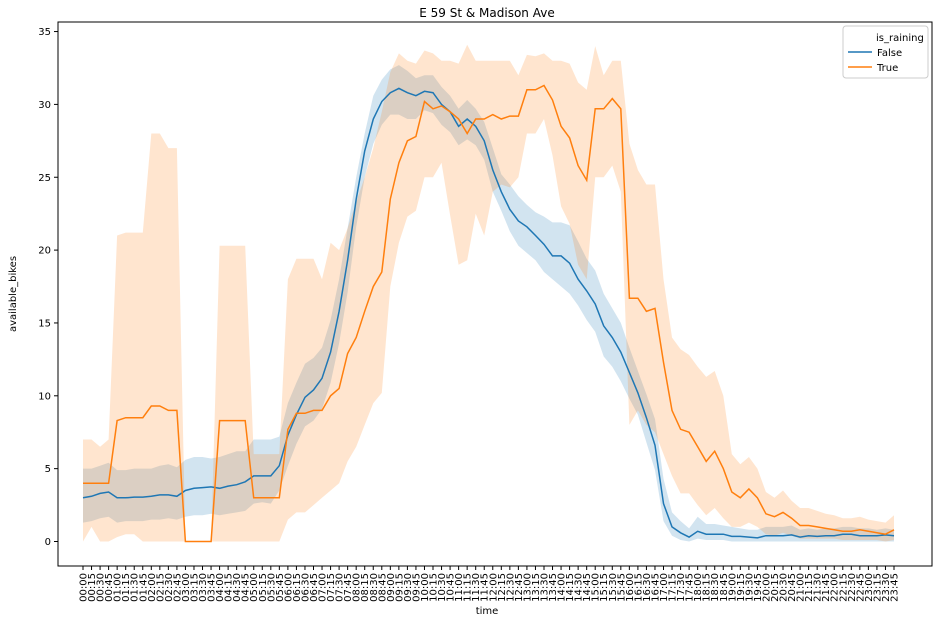 Image resolution: width=941 pixels, height=623 pixels. I want to click on x-tick-label: 18:00, so click(698, 587).